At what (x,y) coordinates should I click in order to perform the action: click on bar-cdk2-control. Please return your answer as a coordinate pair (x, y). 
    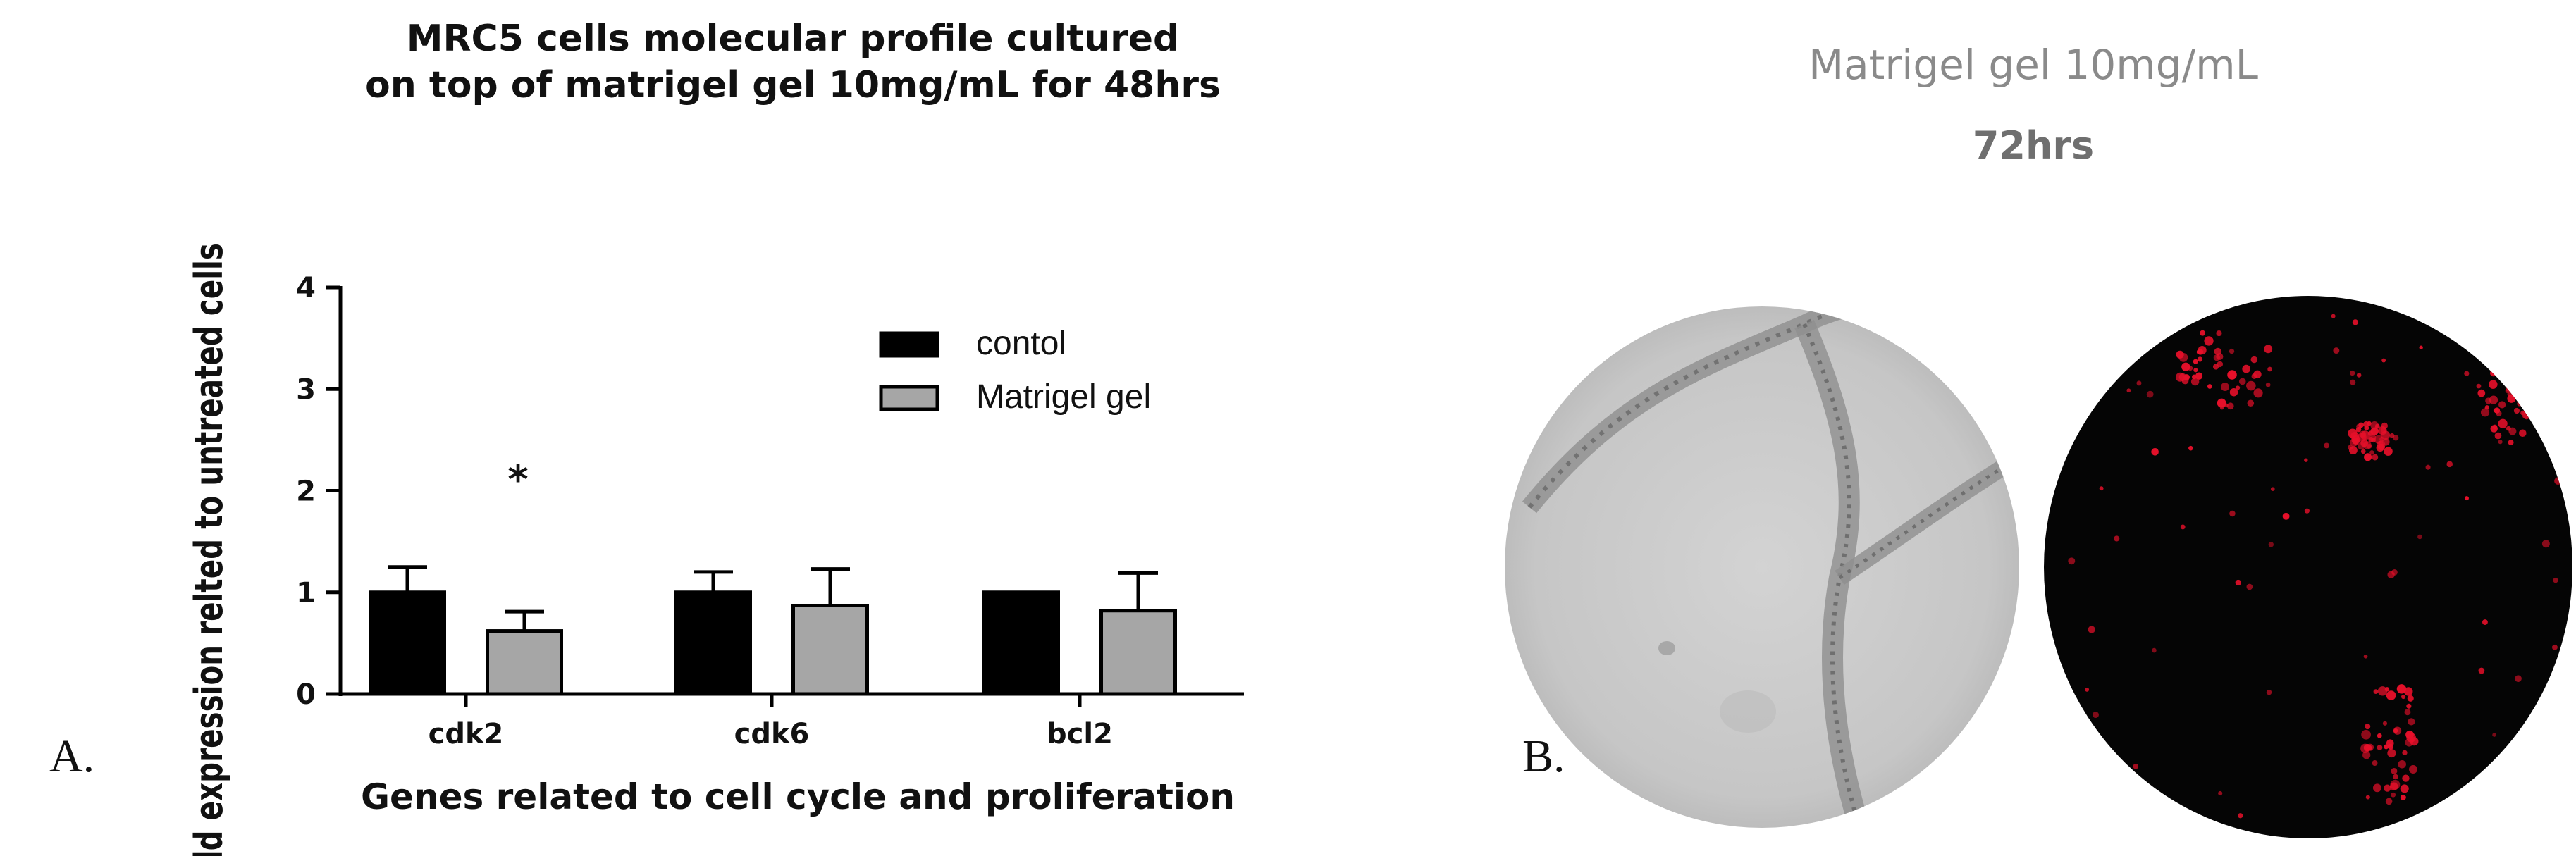
    Looking at the image, I should click on (407, 643).